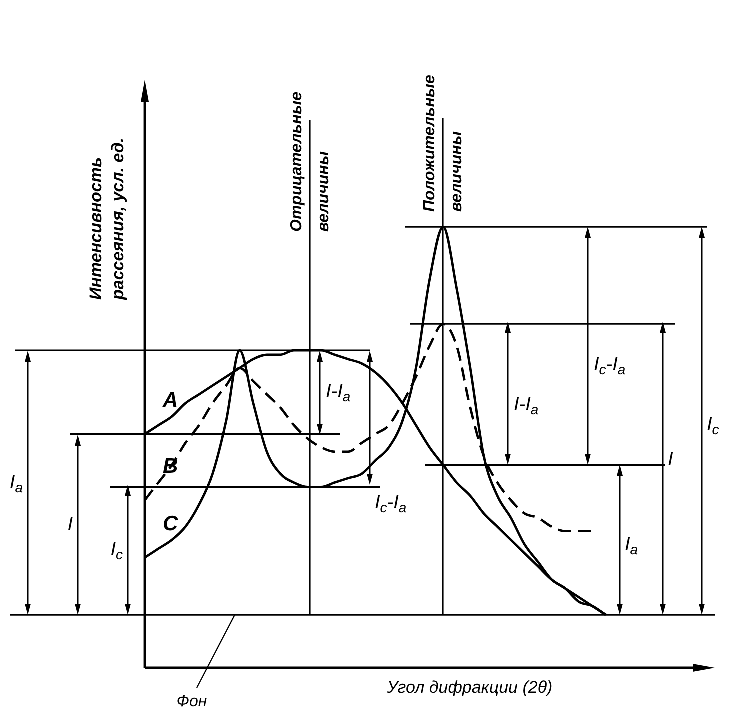 The image size is (729, 720). Describe the element at coordinates (469, 688) in the screenshot. I see `x-axis-title: Угол дифракции (2θ)` at that location.